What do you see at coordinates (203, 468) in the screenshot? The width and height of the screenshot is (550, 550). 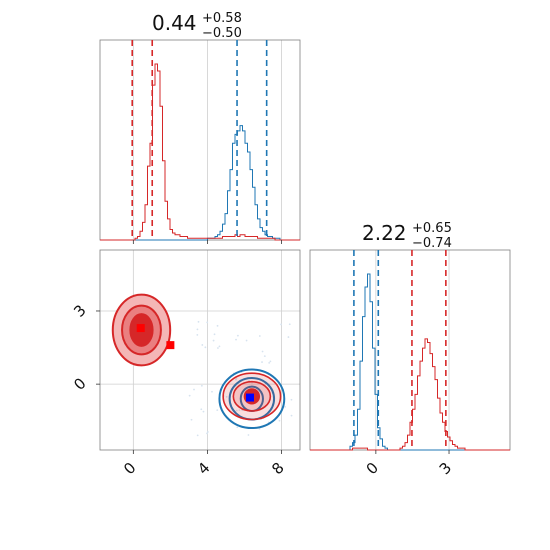 I see `x-tick-label: 4` at bounding box center [203, 468].